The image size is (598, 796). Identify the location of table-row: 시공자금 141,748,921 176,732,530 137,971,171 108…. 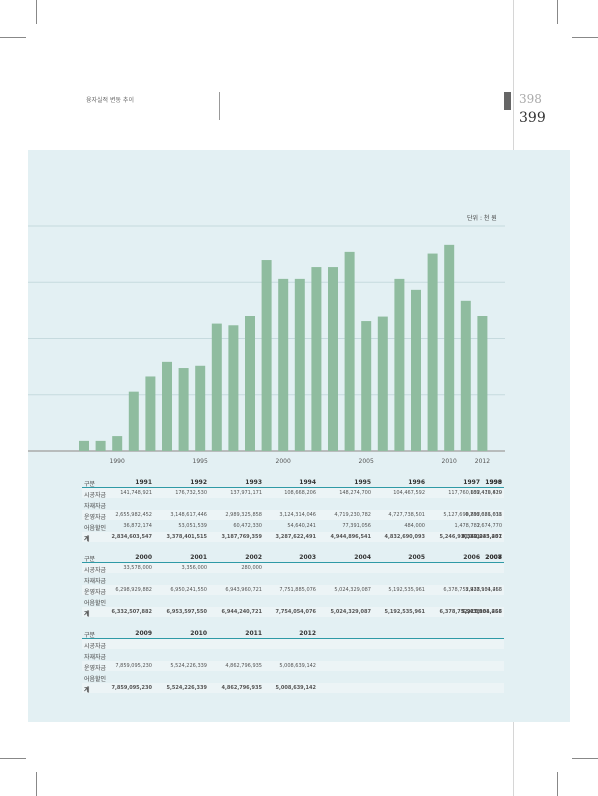
(293, 493).